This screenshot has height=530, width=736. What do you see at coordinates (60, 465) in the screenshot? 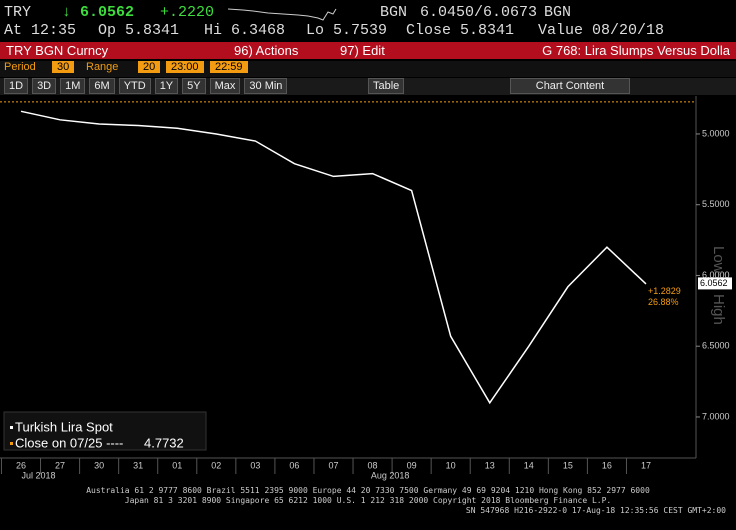
I see `x-tick-label: 27` at bounding box center [60, 465].